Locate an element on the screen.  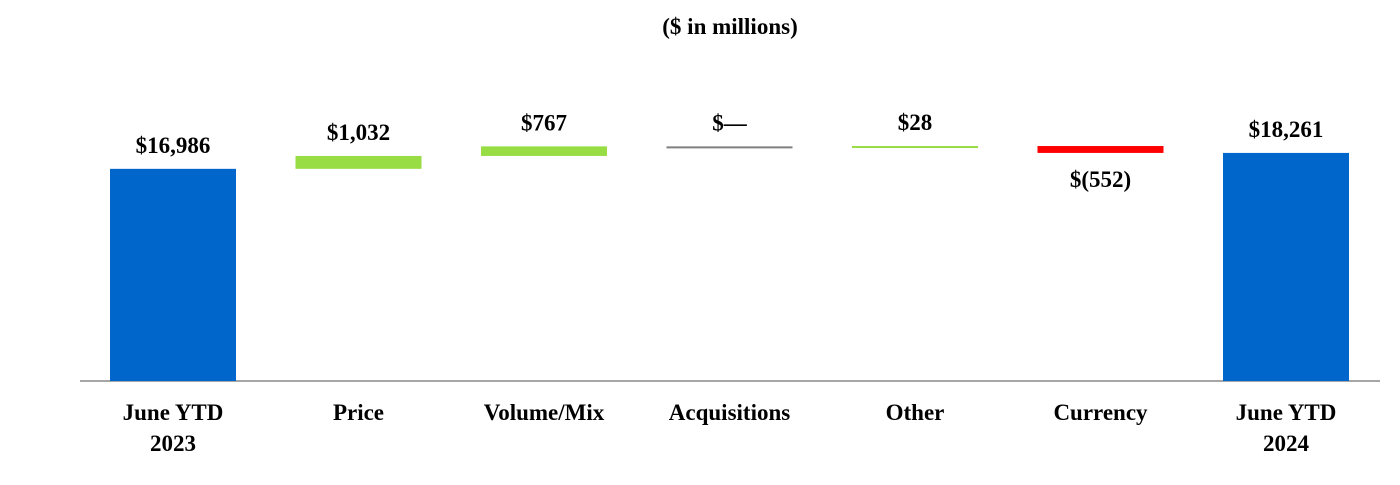
data-label-price: $1,032 is located at coordinates (358, 132).